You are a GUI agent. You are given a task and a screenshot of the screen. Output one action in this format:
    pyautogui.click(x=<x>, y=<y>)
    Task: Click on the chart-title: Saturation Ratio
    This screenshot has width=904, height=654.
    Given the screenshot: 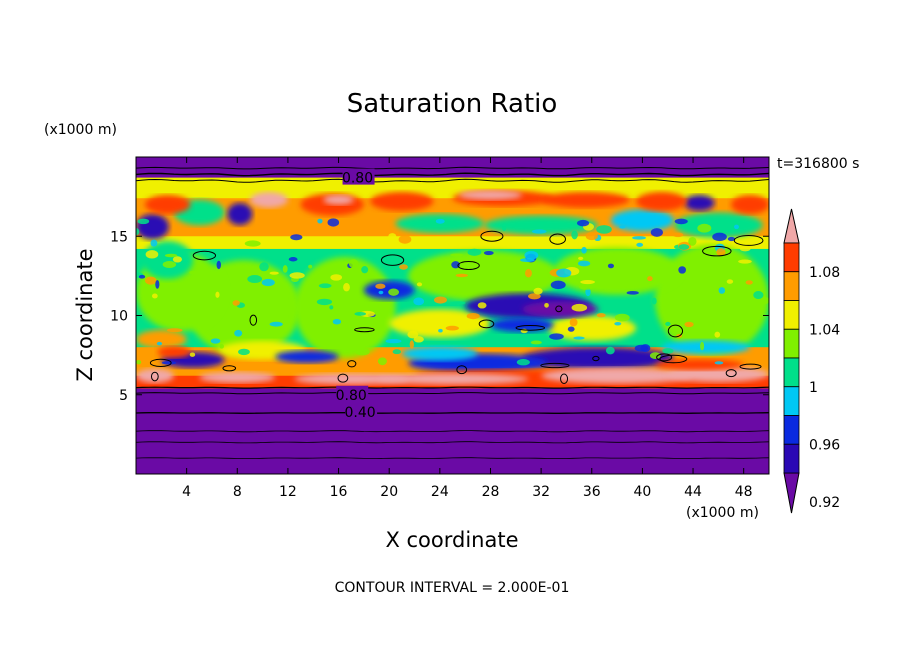 What is the action you would take?
    pyautogui.click(x=452, y=104)
    